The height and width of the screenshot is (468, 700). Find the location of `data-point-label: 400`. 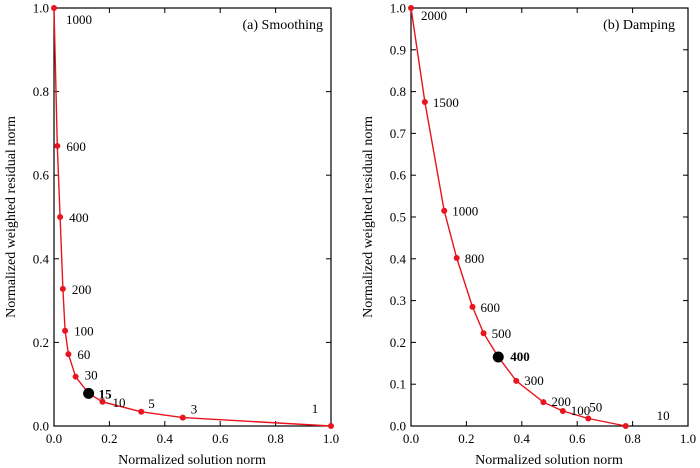

data-point-label: 400 is located at coordinates (79, 217).